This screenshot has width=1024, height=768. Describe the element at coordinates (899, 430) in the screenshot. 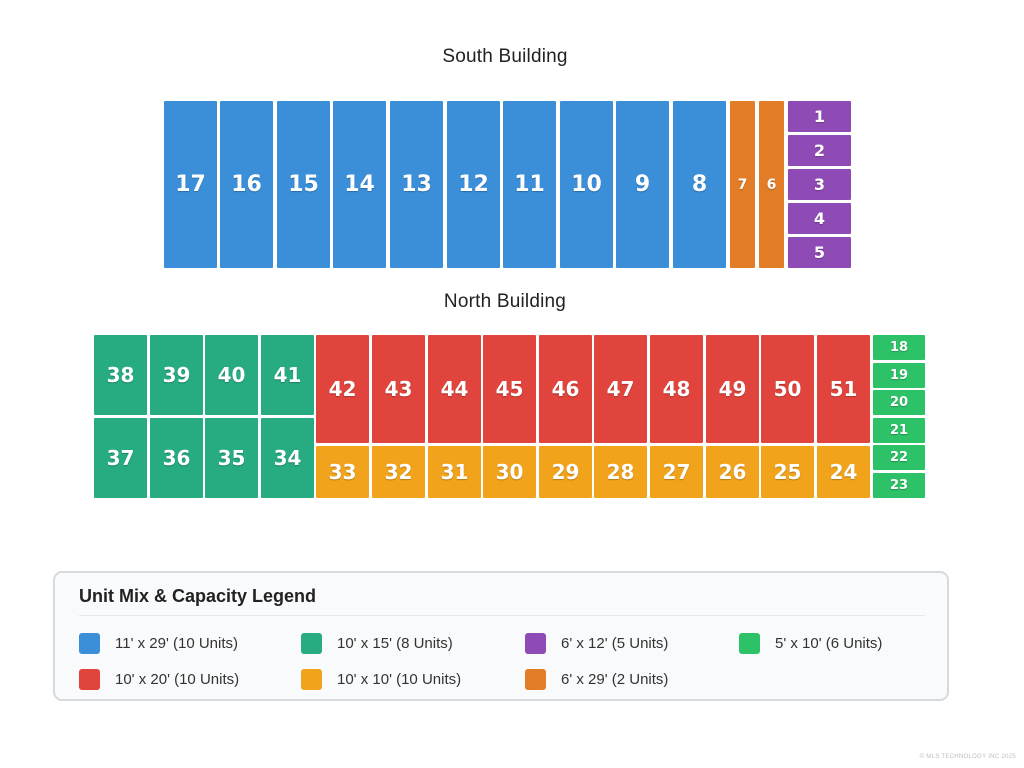

I see `unit-21: 21` at that location.